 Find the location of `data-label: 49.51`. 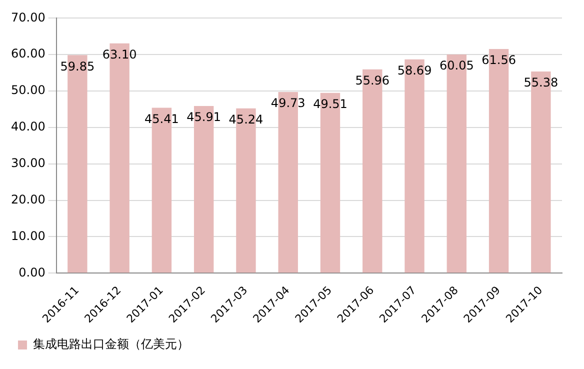

data-label: 49.51 is located at coordinates (330, 103).